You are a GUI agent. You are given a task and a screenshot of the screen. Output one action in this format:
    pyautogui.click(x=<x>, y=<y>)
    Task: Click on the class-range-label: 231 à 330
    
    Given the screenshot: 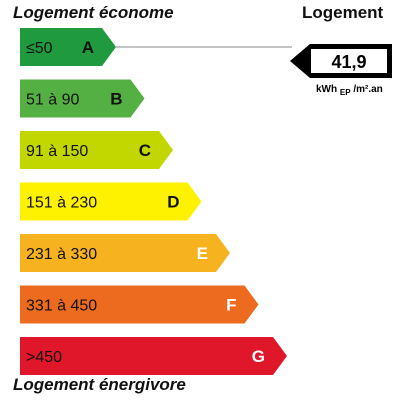 What is the action you would take?
    pyautogui.click(x=61, y=254)
    